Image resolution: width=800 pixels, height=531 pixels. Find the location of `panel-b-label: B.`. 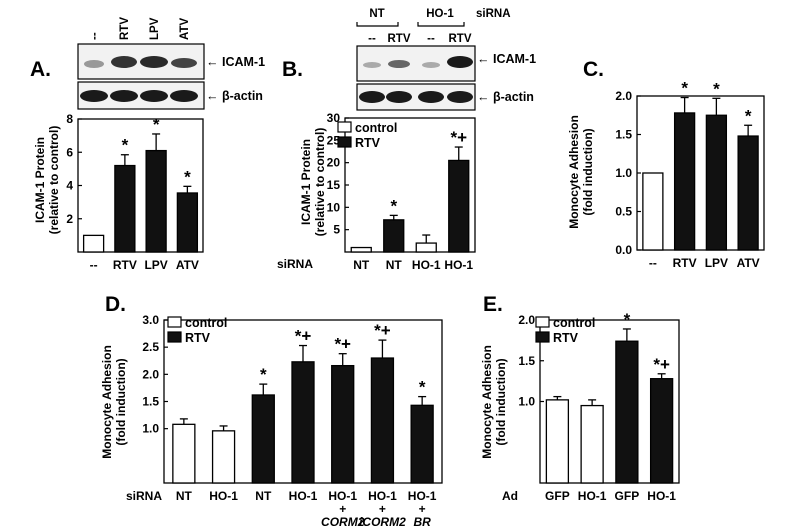

panel-b-label: B. is located at coordinates (292, 69).